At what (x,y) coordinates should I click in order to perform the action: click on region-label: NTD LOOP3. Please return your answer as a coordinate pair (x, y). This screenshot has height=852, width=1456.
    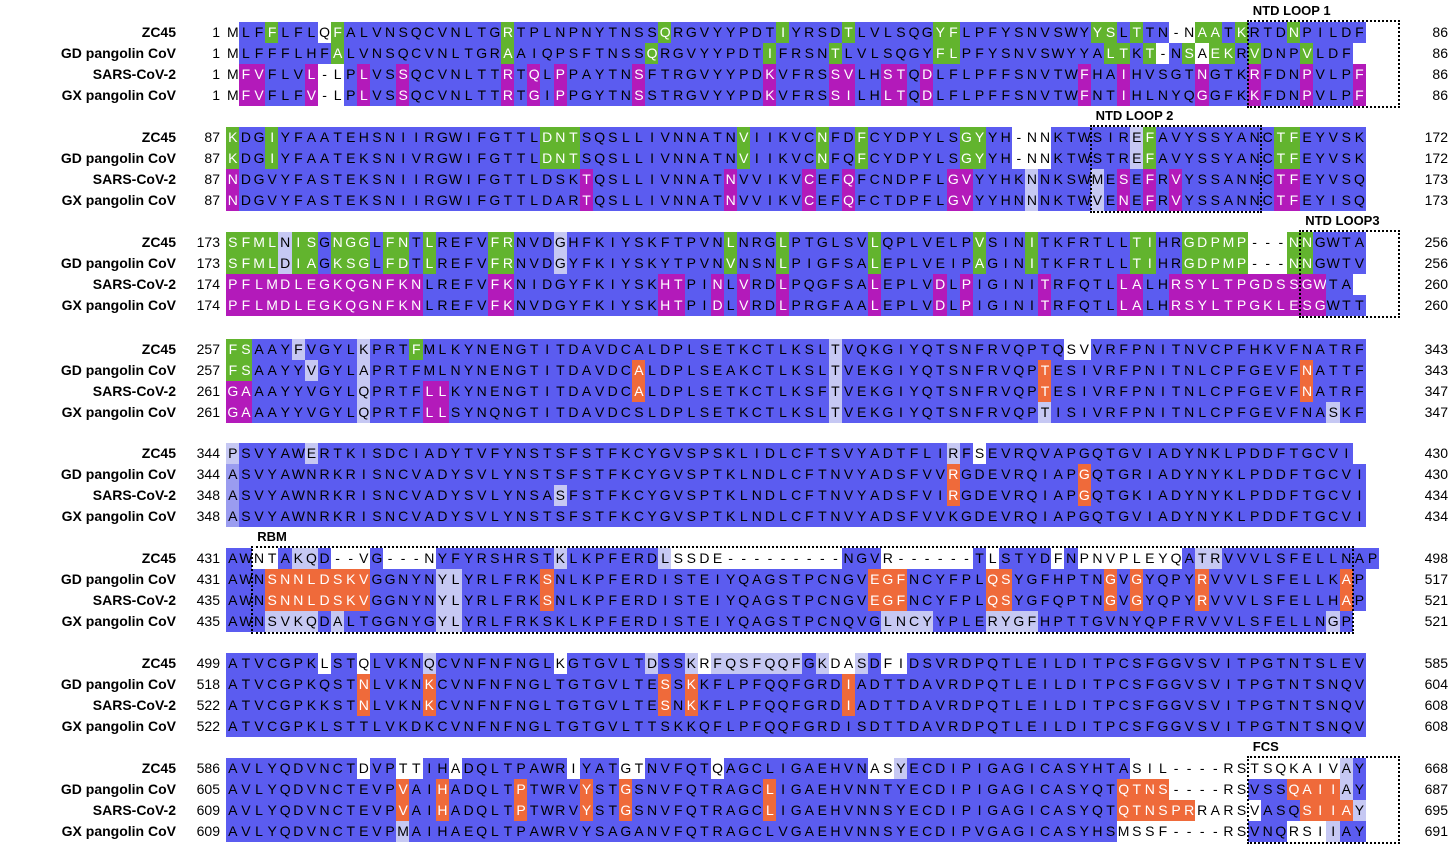
    Looking at the image, I should click on (1342, 220).